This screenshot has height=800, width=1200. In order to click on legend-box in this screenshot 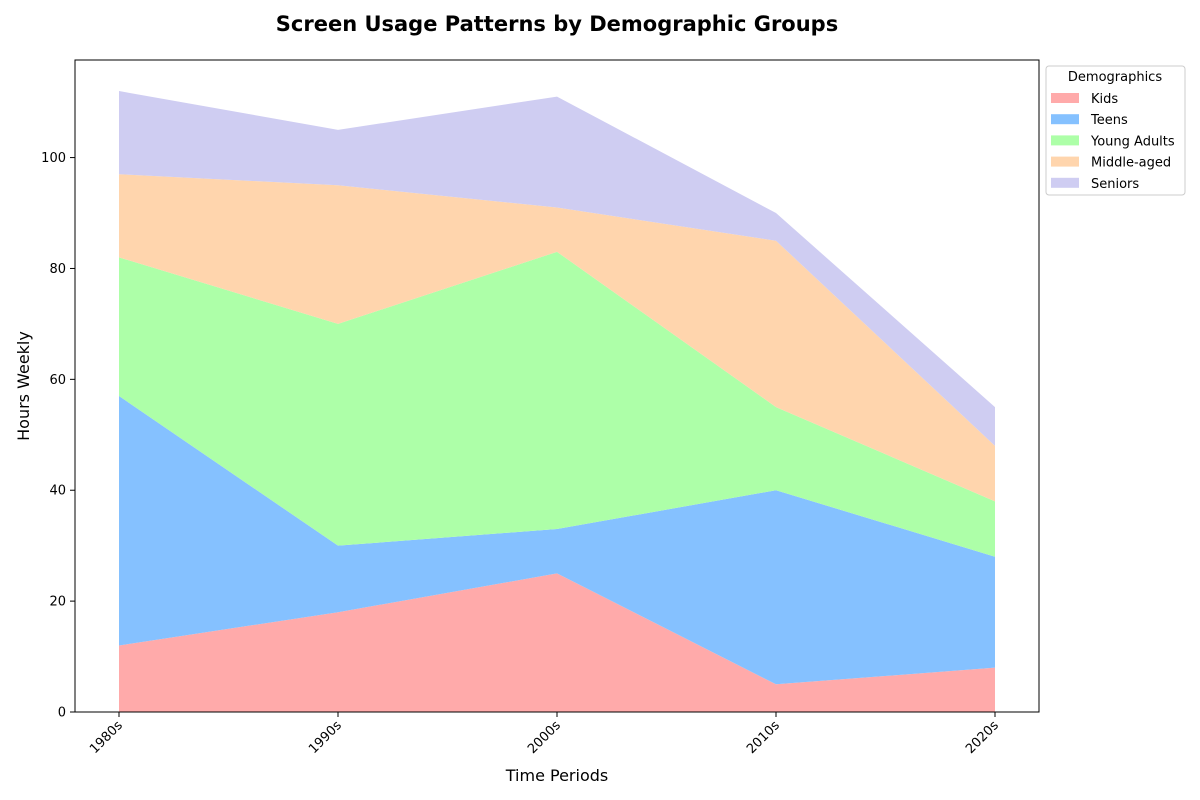, I will do `click(1115, 130)`.